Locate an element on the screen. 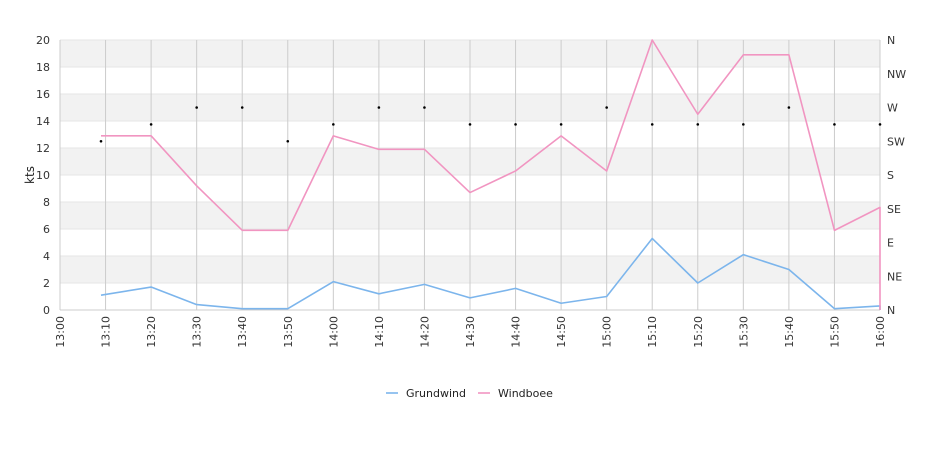 The image size is (940, 450). x-tick-label: 15:40 is located at coordinates (789, 332).